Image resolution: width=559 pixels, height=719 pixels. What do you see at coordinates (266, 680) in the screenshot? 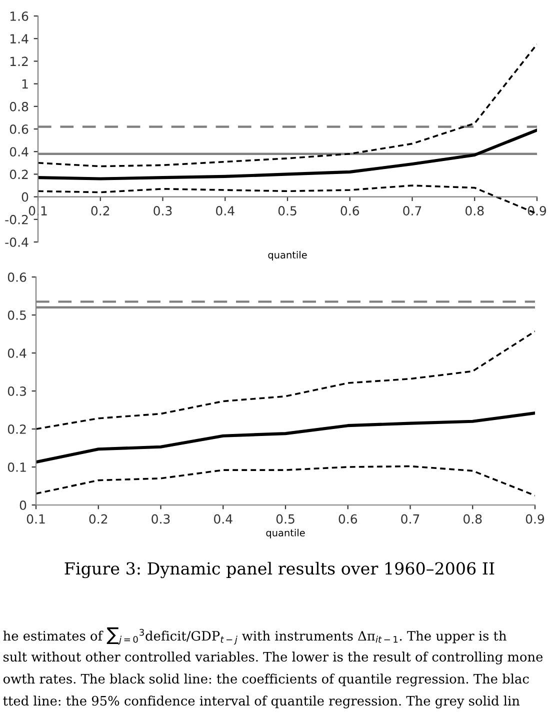
I see `text: owth rates. The black solid line: the coefficients of quantile regression. The blac` at bounding box center [266, 680].